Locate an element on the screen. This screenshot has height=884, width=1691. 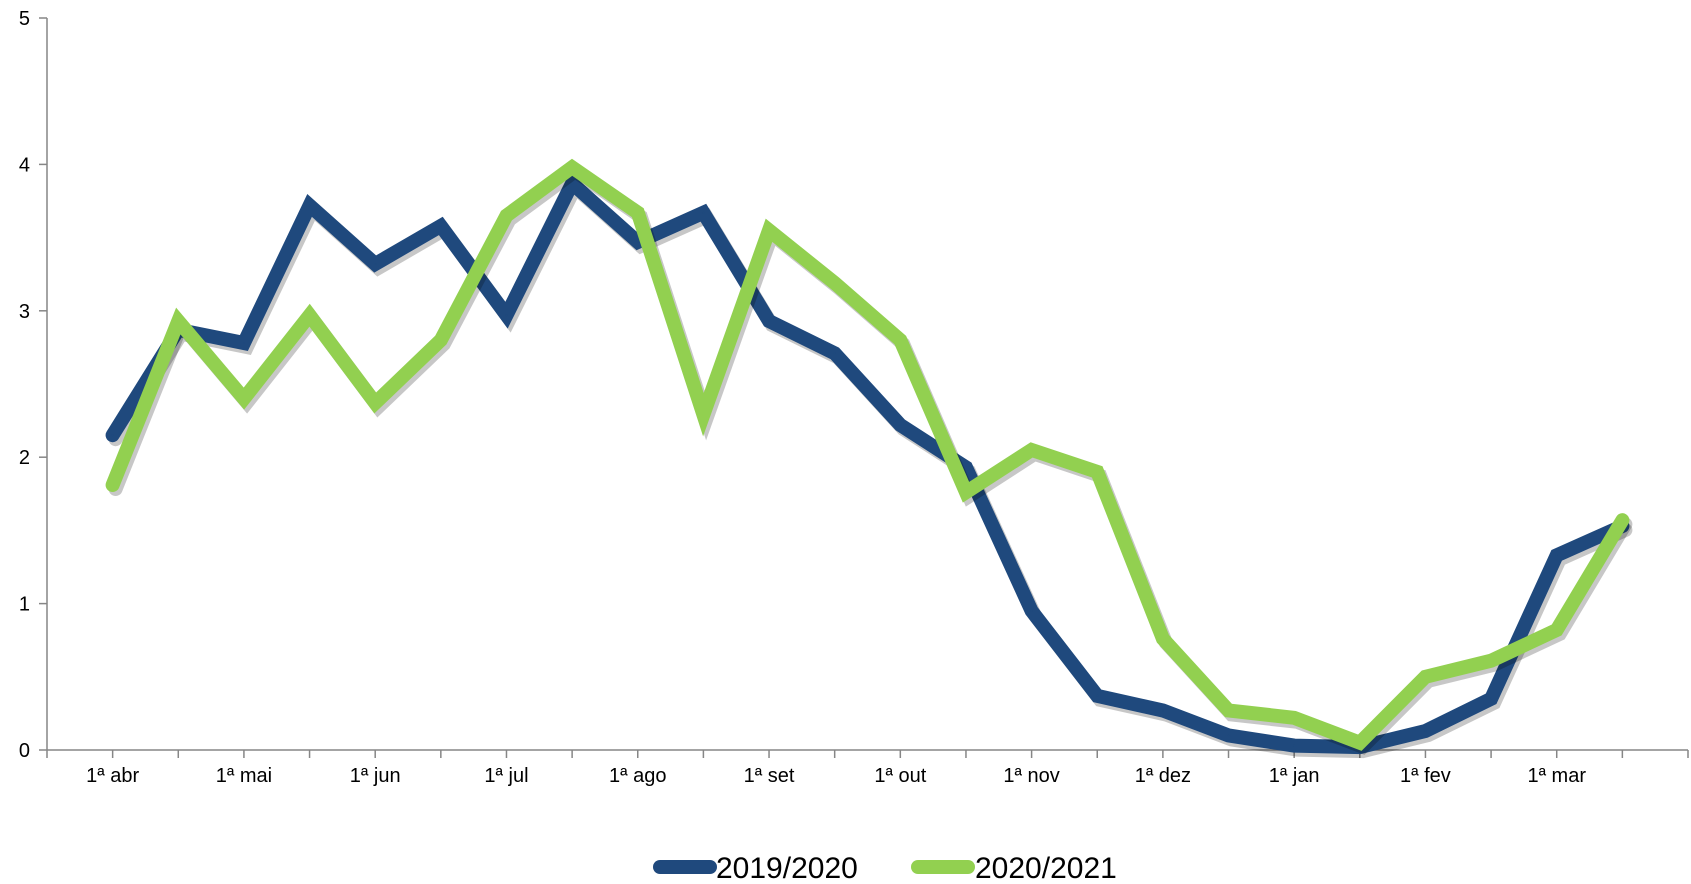
legend-item: 2020/2021 is located at coordinates (1014, 868).